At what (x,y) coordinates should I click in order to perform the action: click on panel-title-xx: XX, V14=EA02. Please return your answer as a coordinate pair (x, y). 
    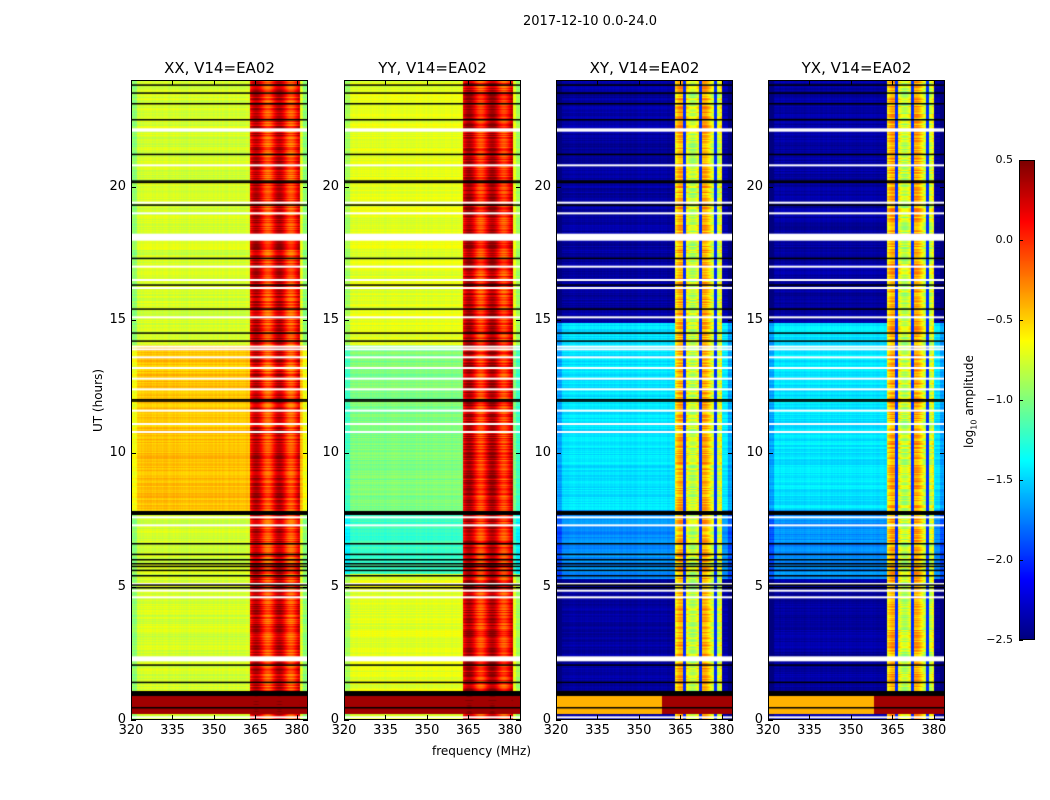
    Looking at the image, I should click on (219, 68).